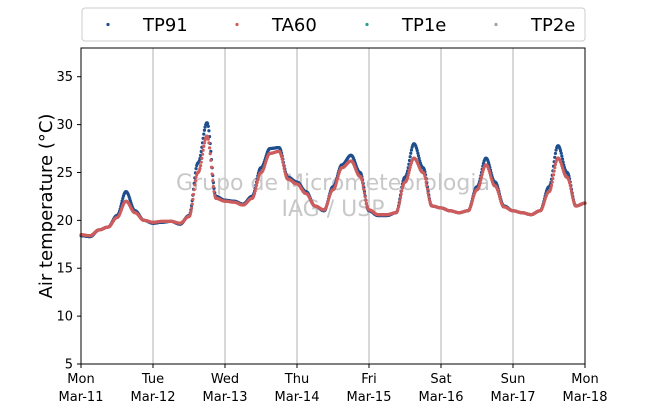  Describe the element at coordinates (513, 397) in the screenshot. I see `x-tick-date: Mar-17` at that location.